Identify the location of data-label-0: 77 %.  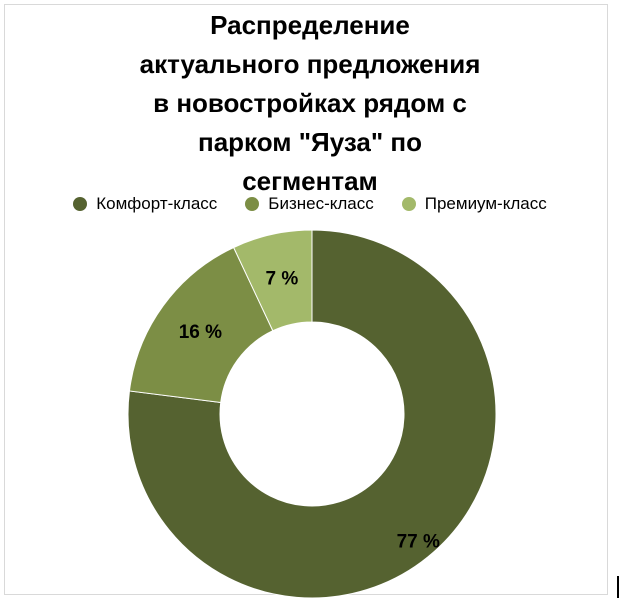
(418, 542).